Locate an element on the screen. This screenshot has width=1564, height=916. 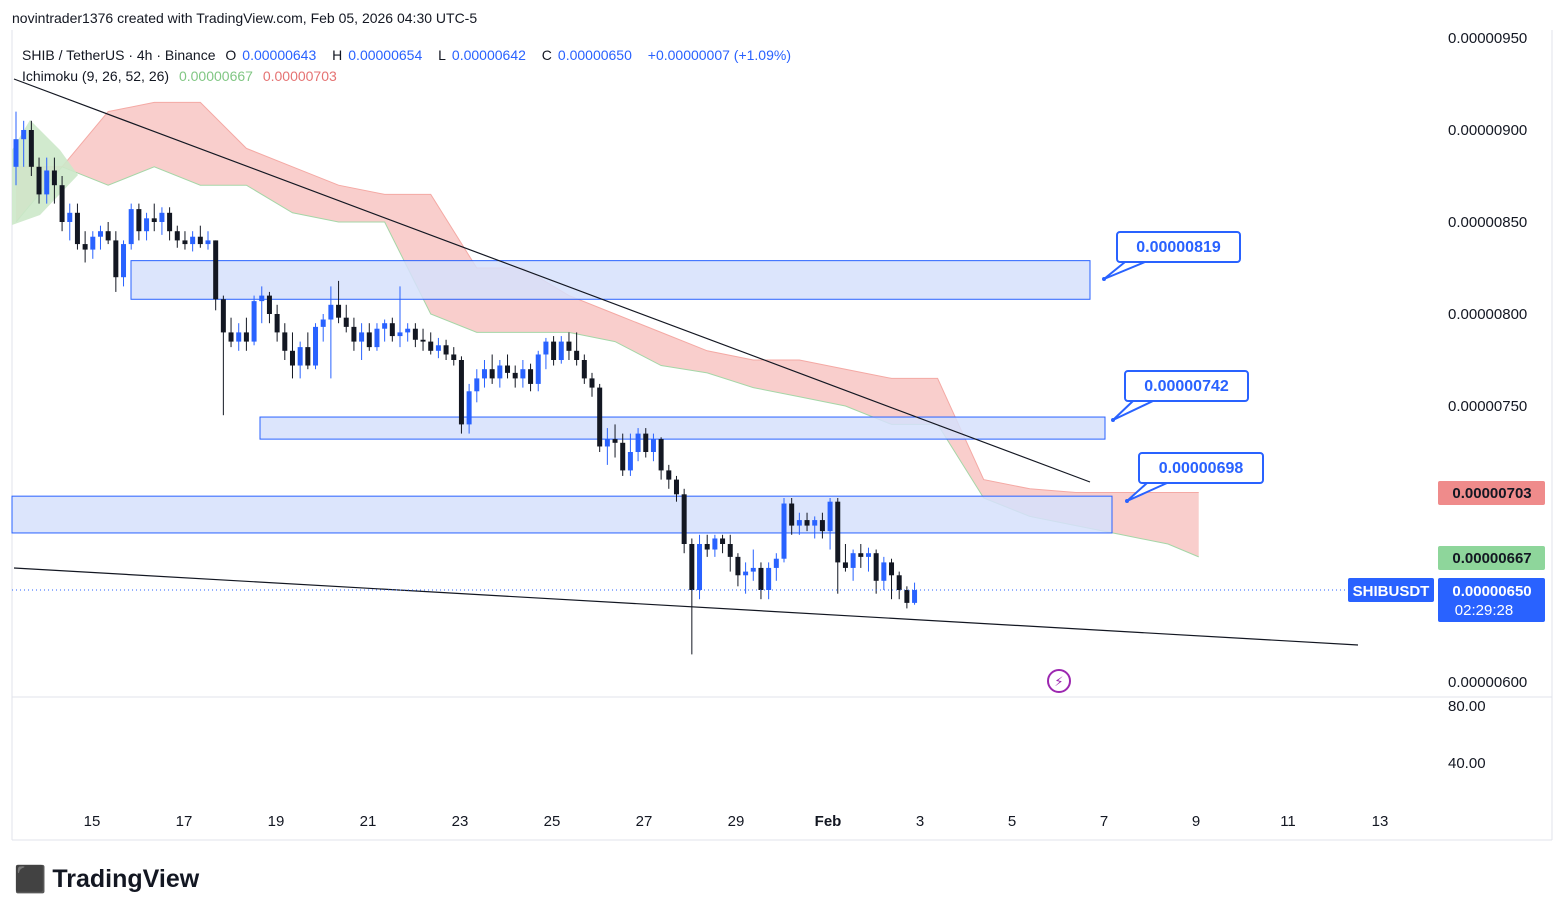
span-a-badge: 0.00000667 is located at coordinates (1491, 558).